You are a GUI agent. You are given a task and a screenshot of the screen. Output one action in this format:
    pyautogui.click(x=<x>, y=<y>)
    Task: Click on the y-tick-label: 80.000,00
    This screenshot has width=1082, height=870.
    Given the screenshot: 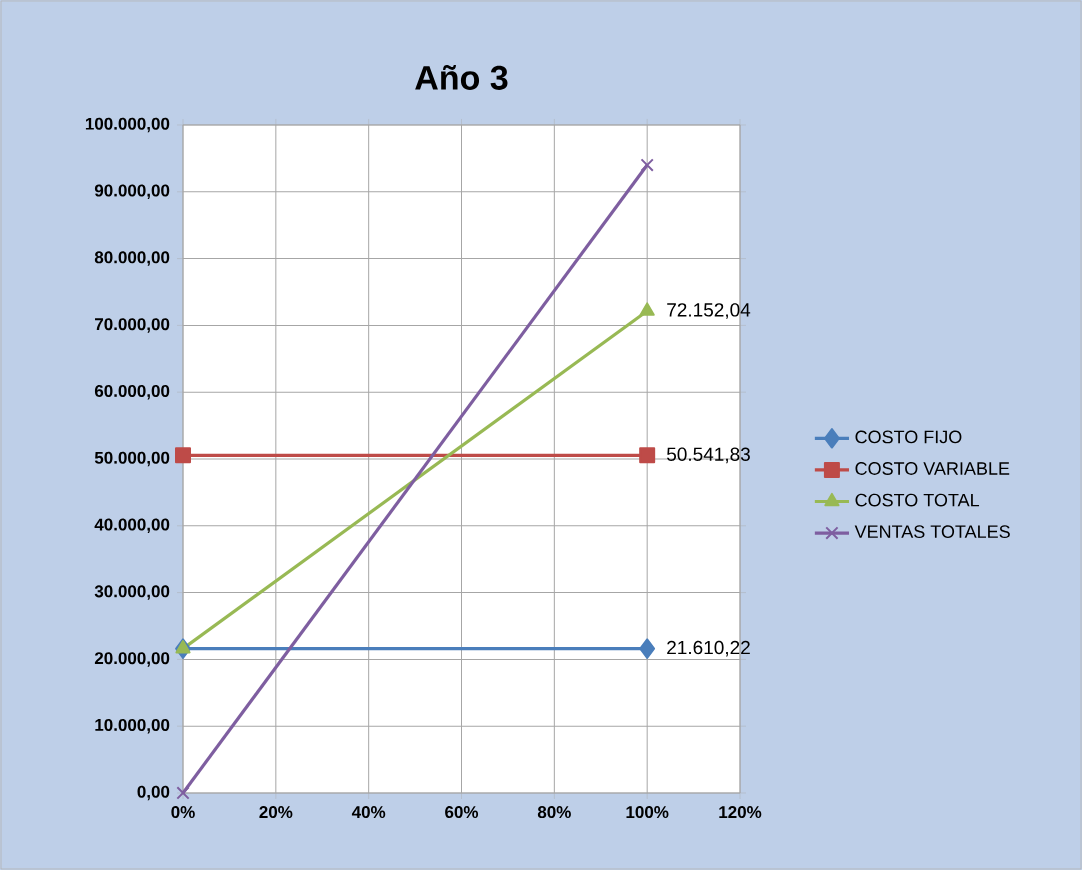 What is the action you would take?
    pyautogui.click(x=132, y=258)
    